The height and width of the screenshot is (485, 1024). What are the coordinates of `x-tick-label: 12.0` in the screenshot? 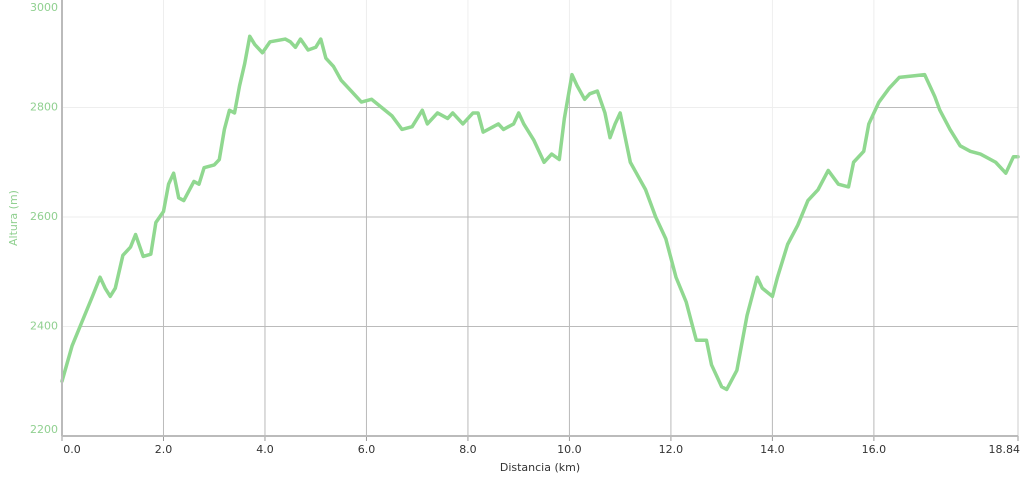 It's located at (671, 449).